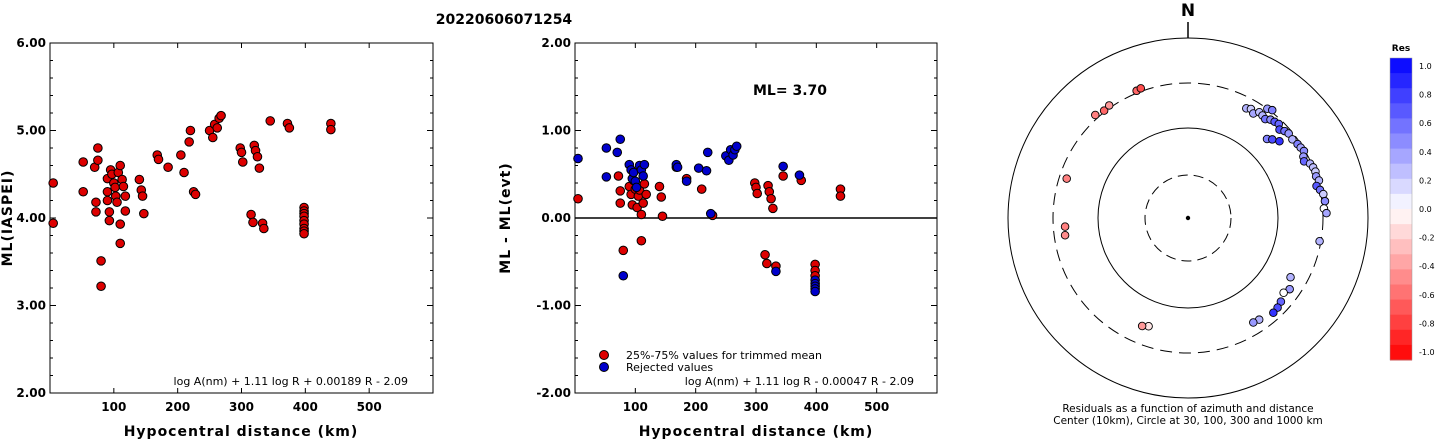 This screenshot has width=1437, height=441. I want to click on y-tick-label: 2.00, so click(556, 43).